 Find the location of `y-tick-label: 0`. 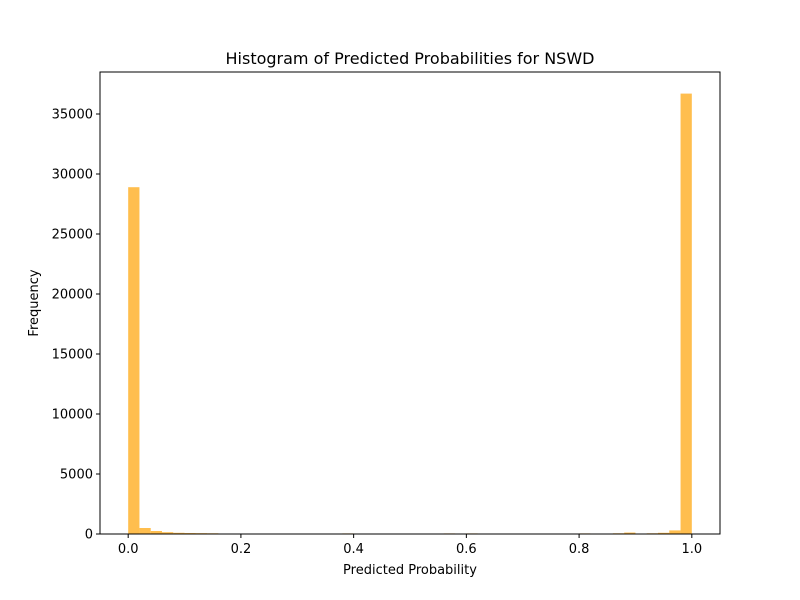

y-tick-label: 0 is located at coordinates (89, 535).